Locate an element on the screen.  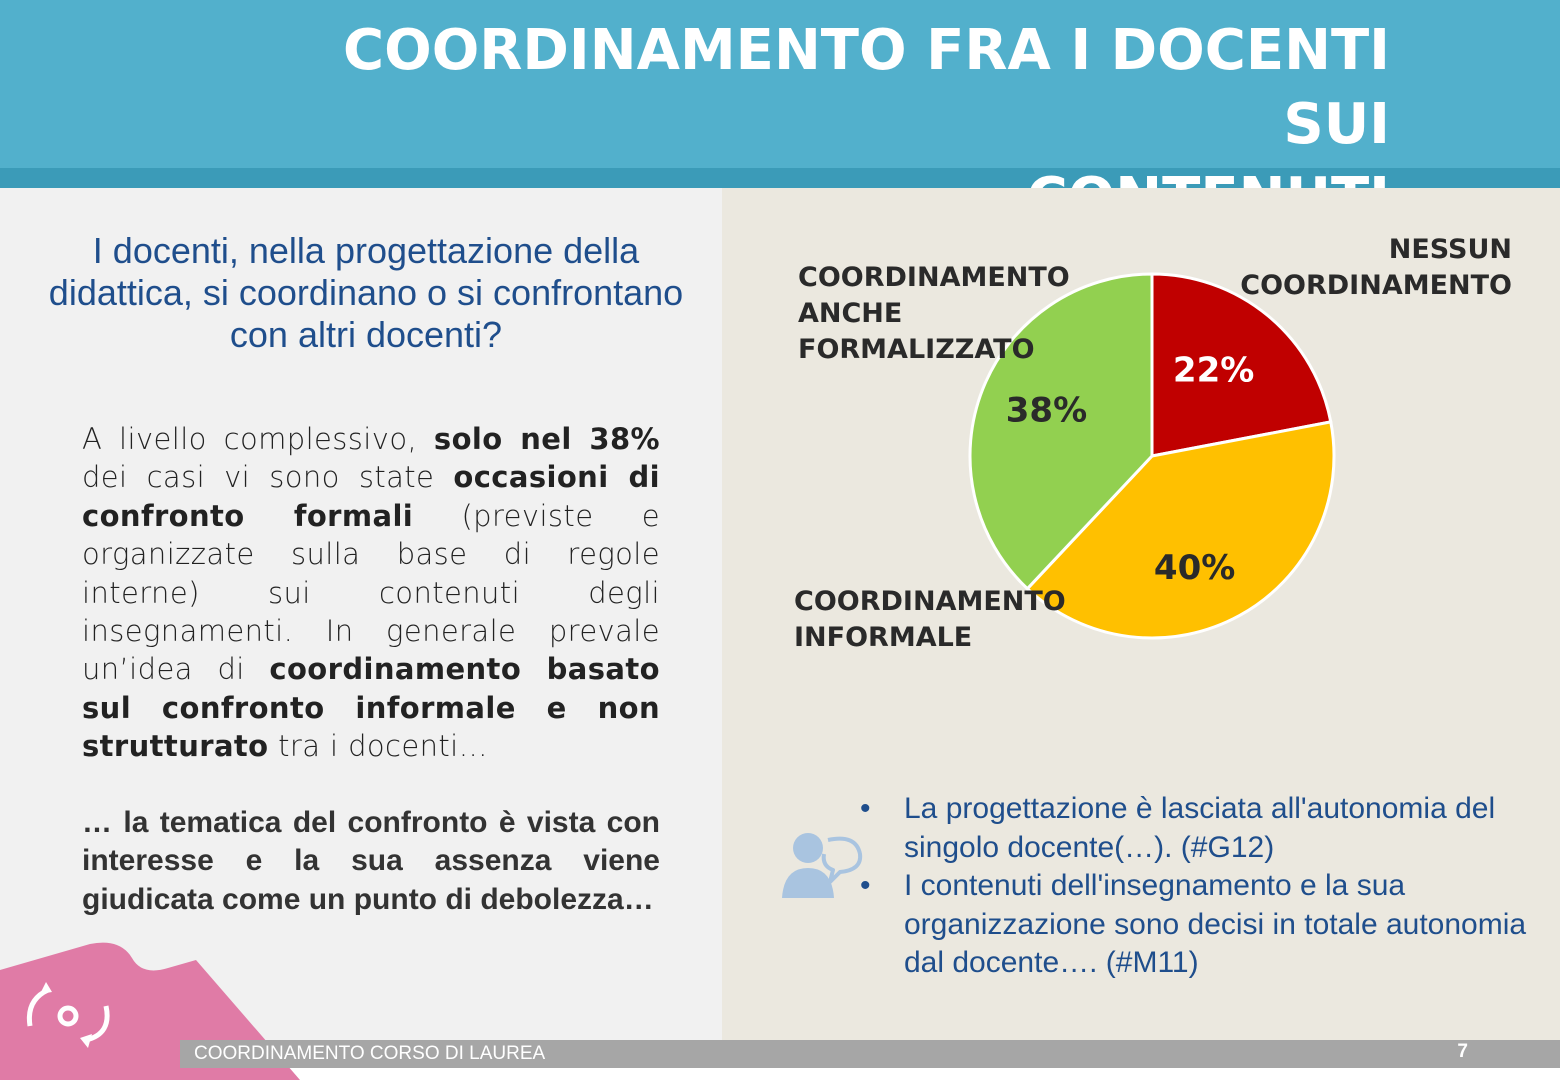
pie-value-label: 22% is located at coordinates (1213, 370).